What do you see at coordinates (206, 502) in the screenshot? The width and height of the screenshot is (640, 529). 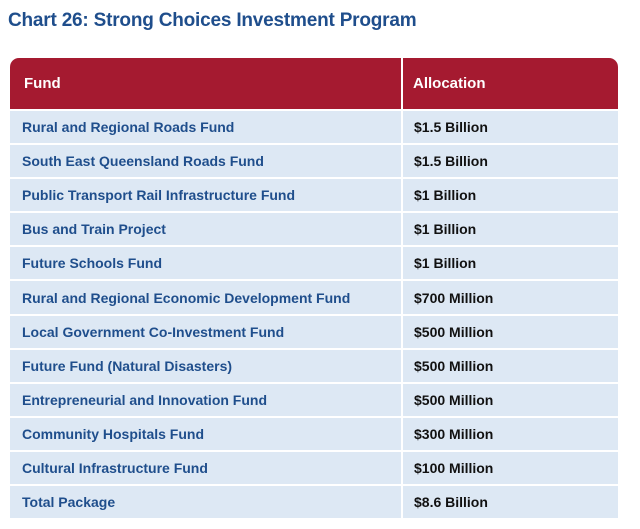 I see `fund-cell: Total Package` at bounding box center [206, 502].